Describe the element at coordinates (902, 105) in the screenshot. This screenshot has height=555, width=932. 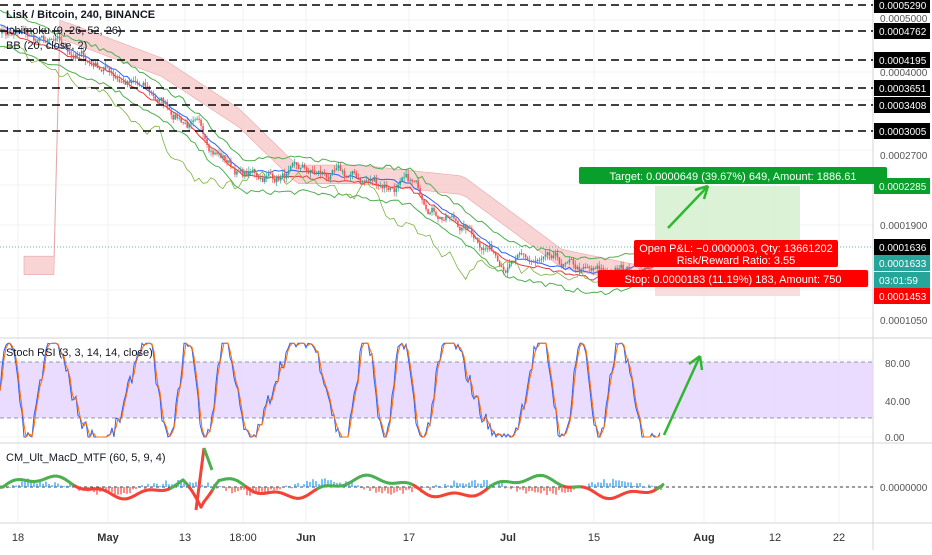
I see `price-level-tag: 0.0003408` at that location.